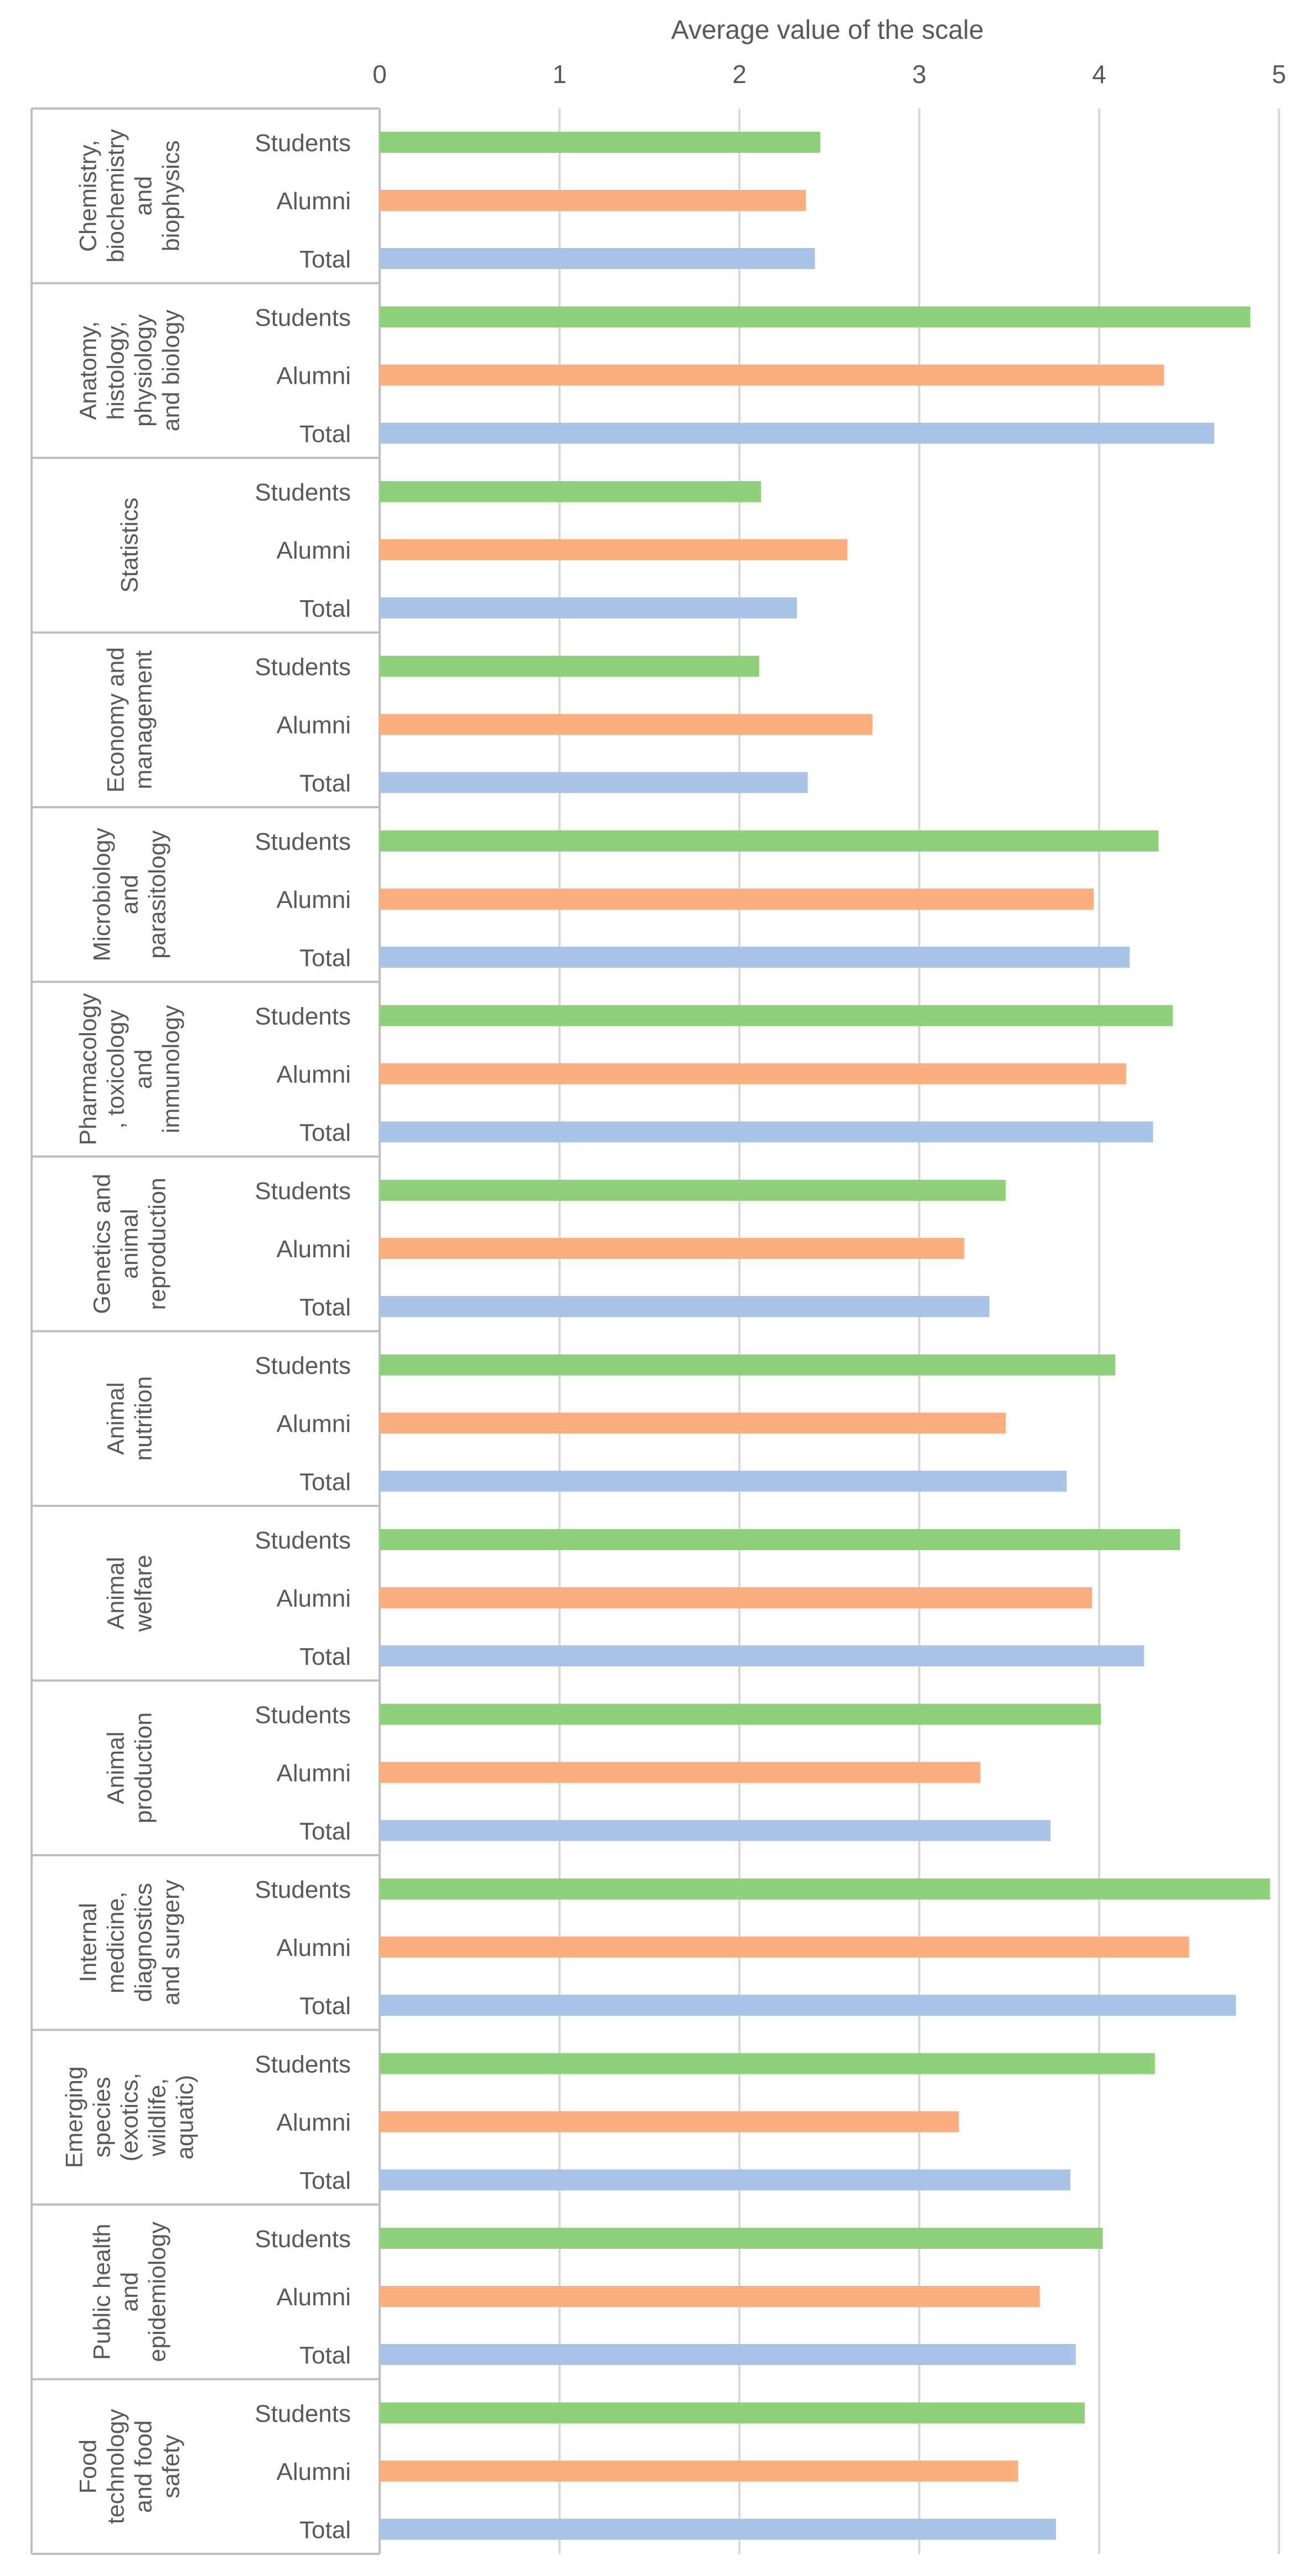 The image size is (1310, 2576). I want to click on x-tick-label: 3, so click(919, 74).